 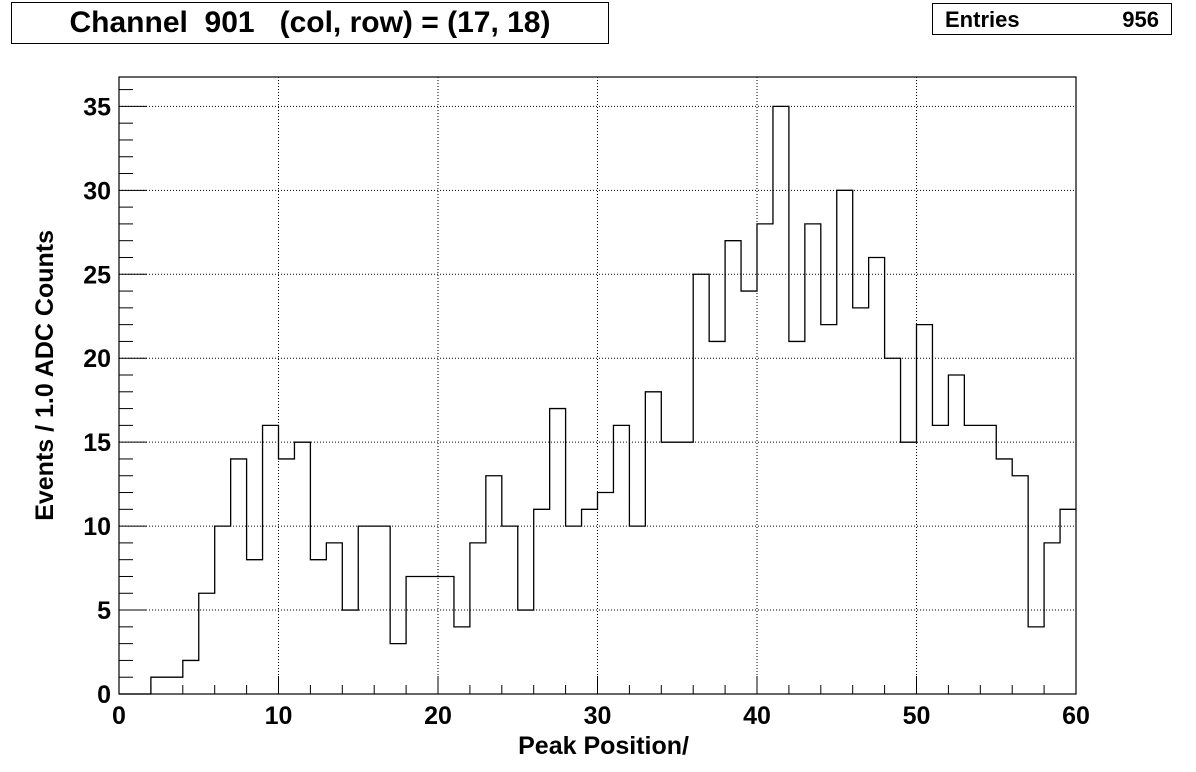 What do you see at coordinates (279, 716) in the screenshot?
I see `x-tick-label: 10` at bounding box center [279, 716].